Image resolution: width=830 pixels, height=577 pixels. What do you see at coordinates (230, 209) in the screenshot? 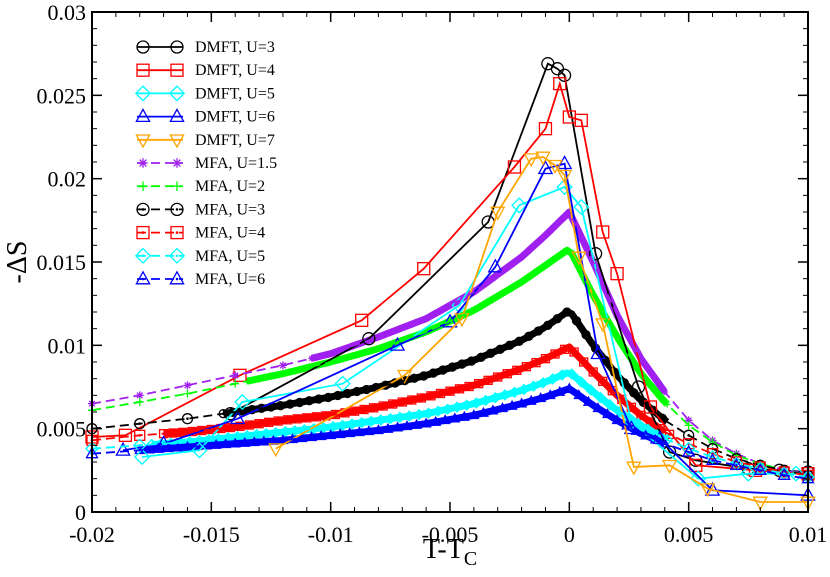
I see `legend-label: MFA, U=3` at bounding box center [230, 209].